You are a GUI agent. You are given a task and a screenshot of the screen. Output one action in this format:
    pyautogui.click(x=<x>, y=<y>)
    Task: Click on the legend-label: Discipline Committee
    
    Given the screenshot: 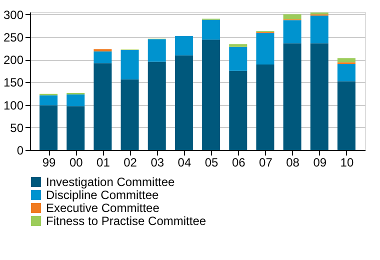 What is the action you would take?
    pyautogui.click(x=103, y=195)
    